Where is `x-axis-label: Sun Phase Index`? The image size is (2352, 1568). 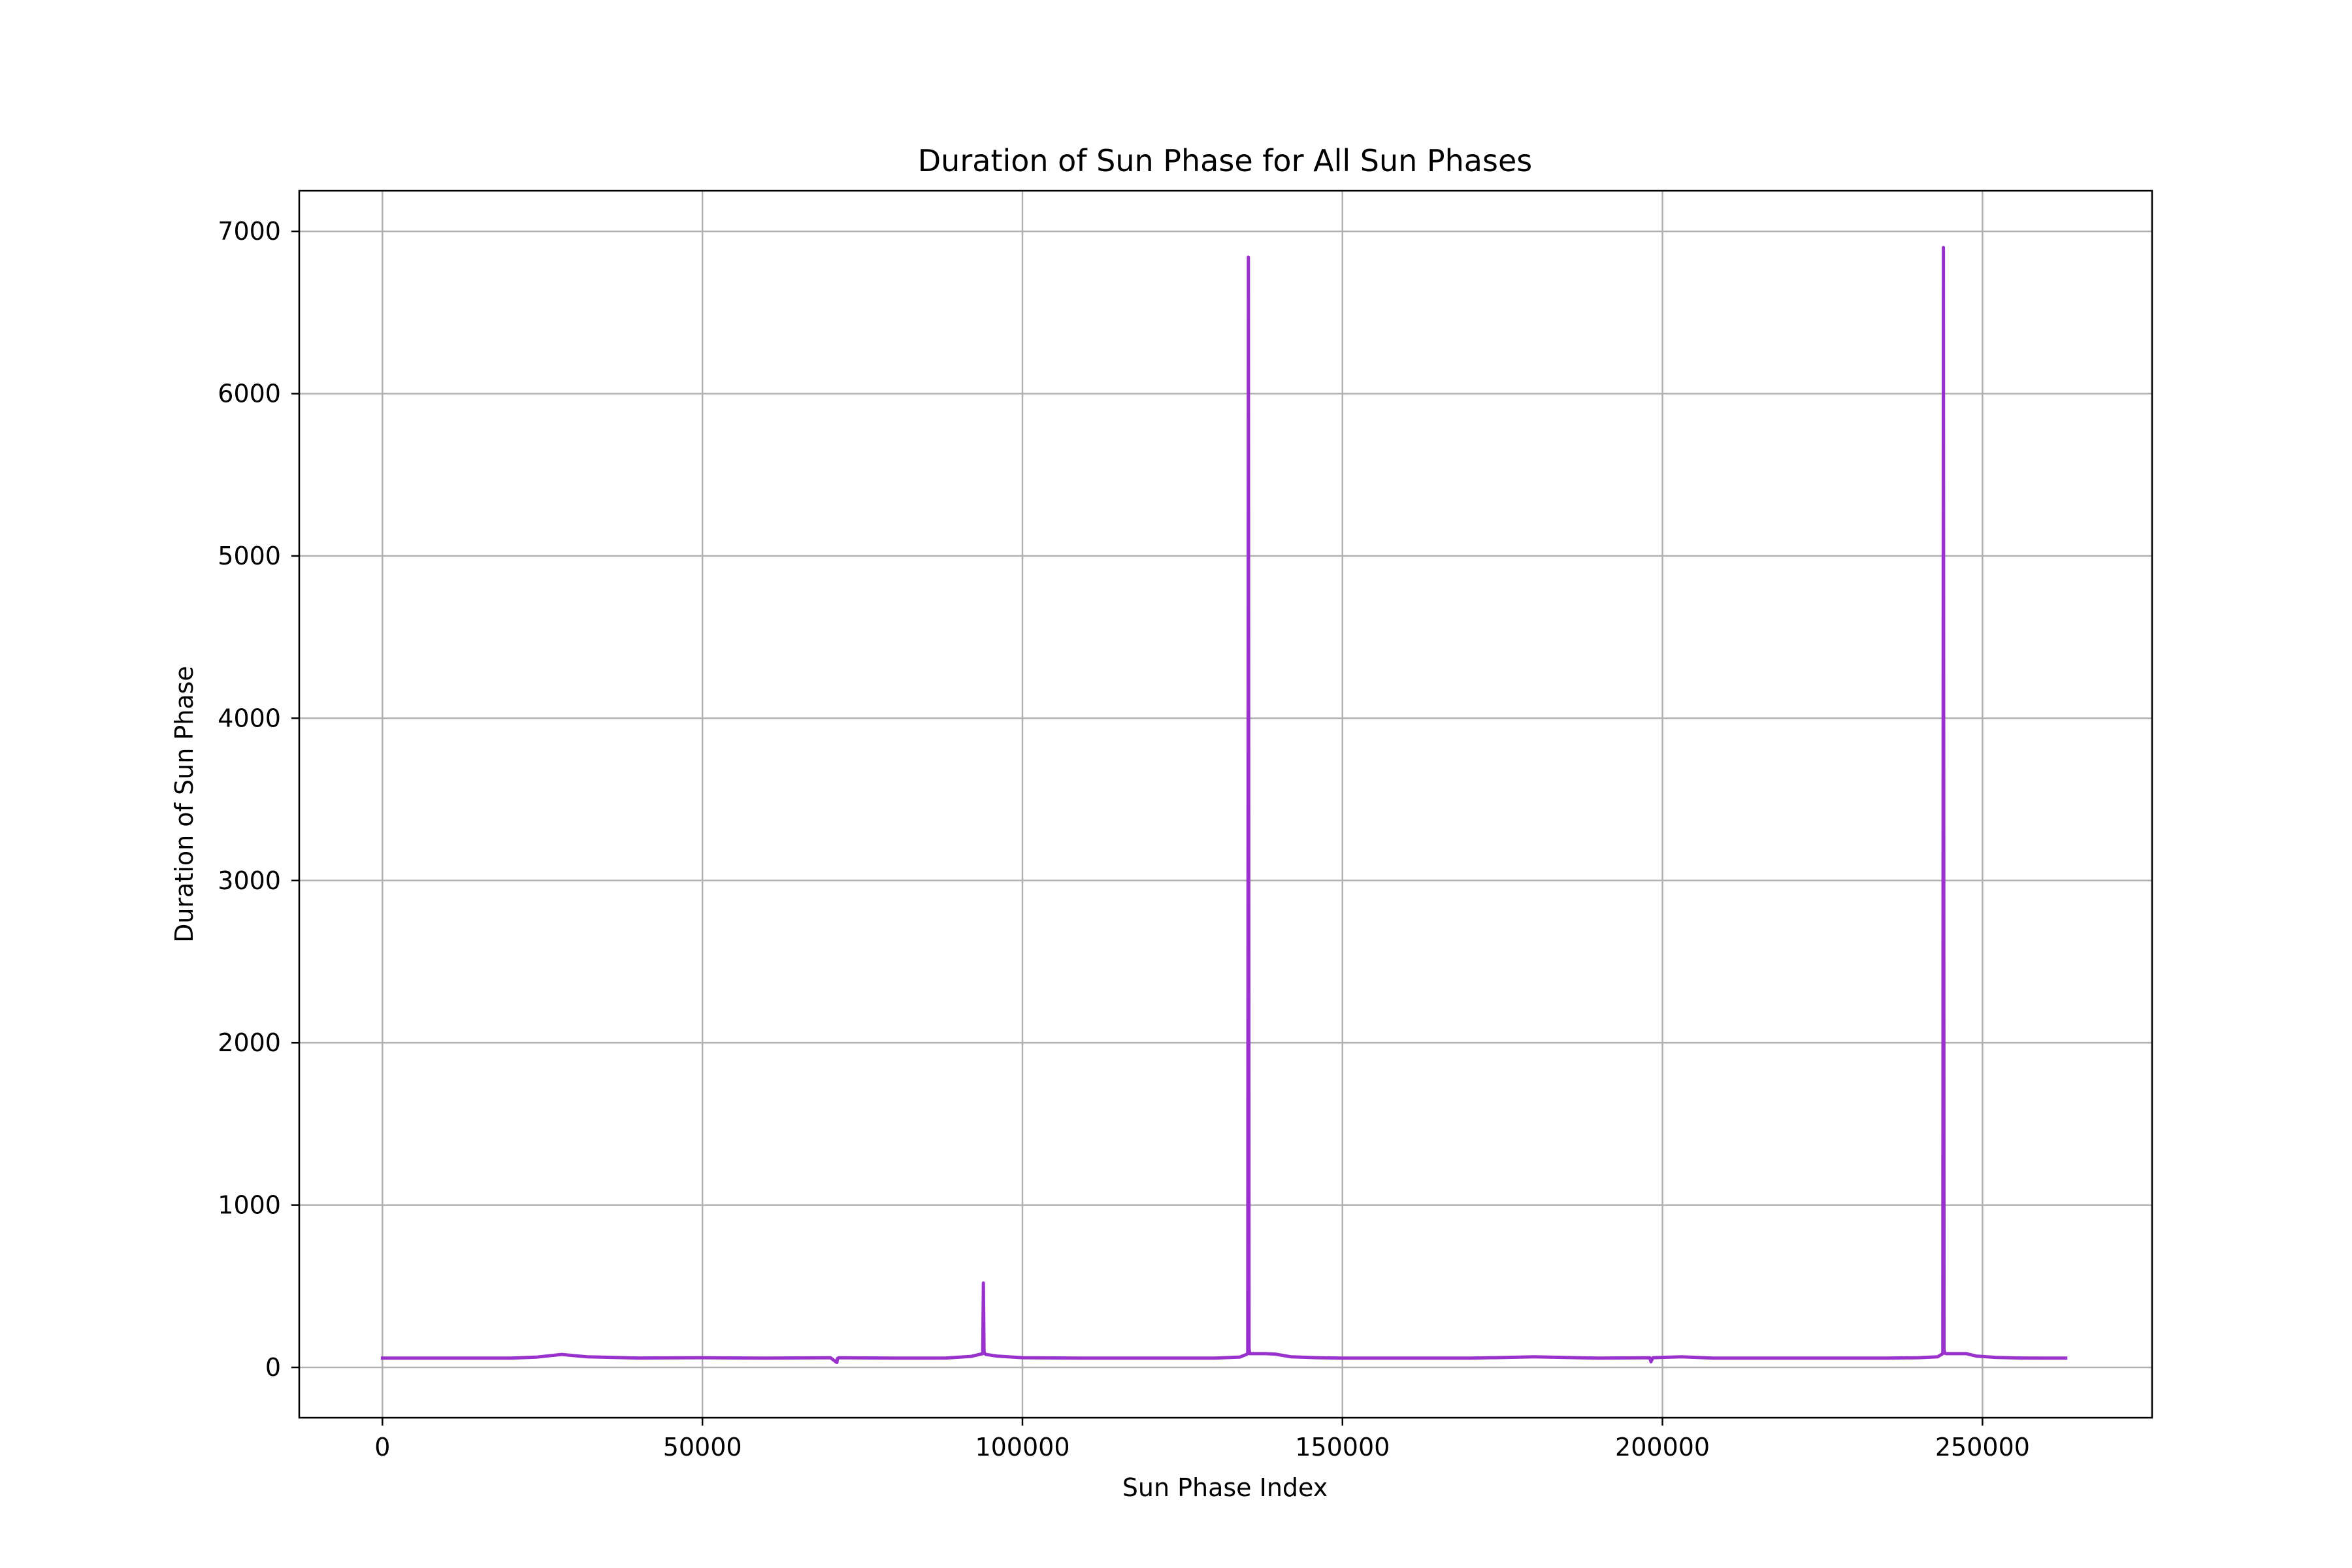 x-axis-label: Sun Phase Index is located at coordinates (1225, 1487).